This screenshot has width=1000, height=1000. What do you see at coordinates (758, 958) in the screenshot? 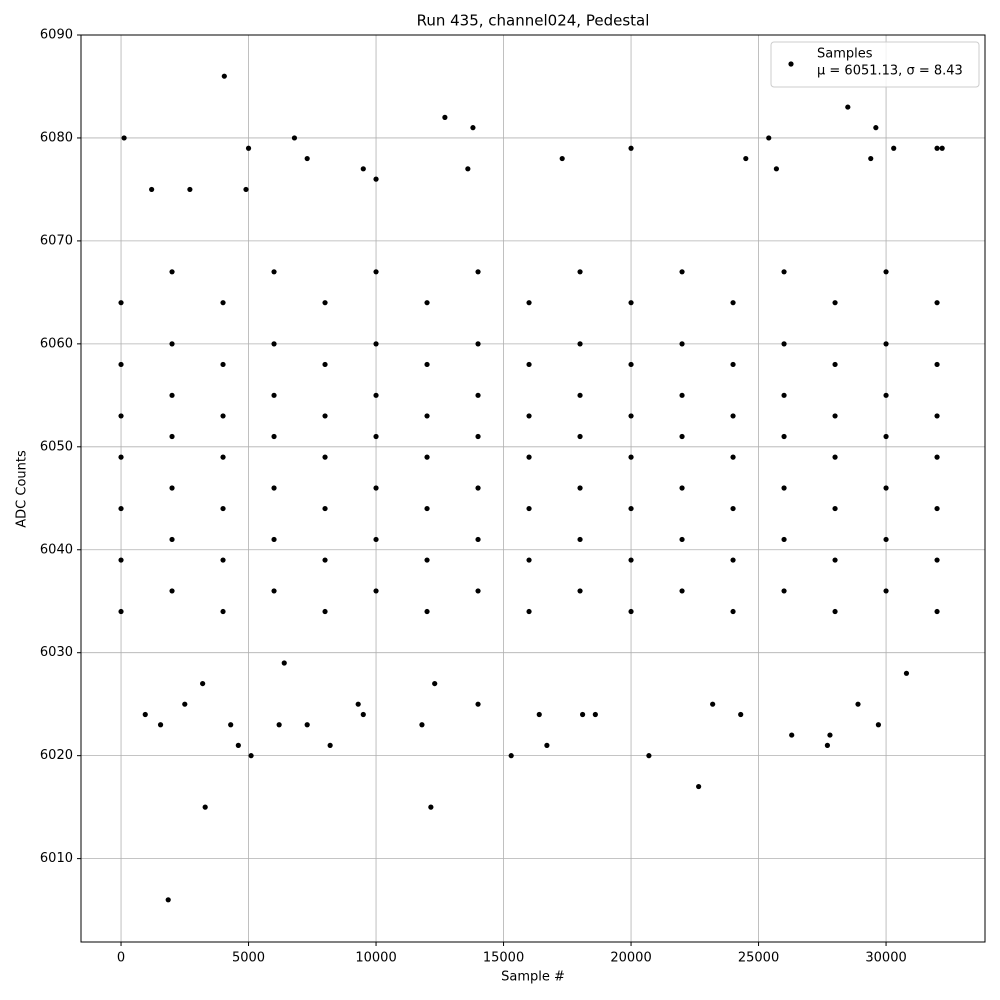
I see `x-tick-label: 25000` at bounding box center [758, 958].